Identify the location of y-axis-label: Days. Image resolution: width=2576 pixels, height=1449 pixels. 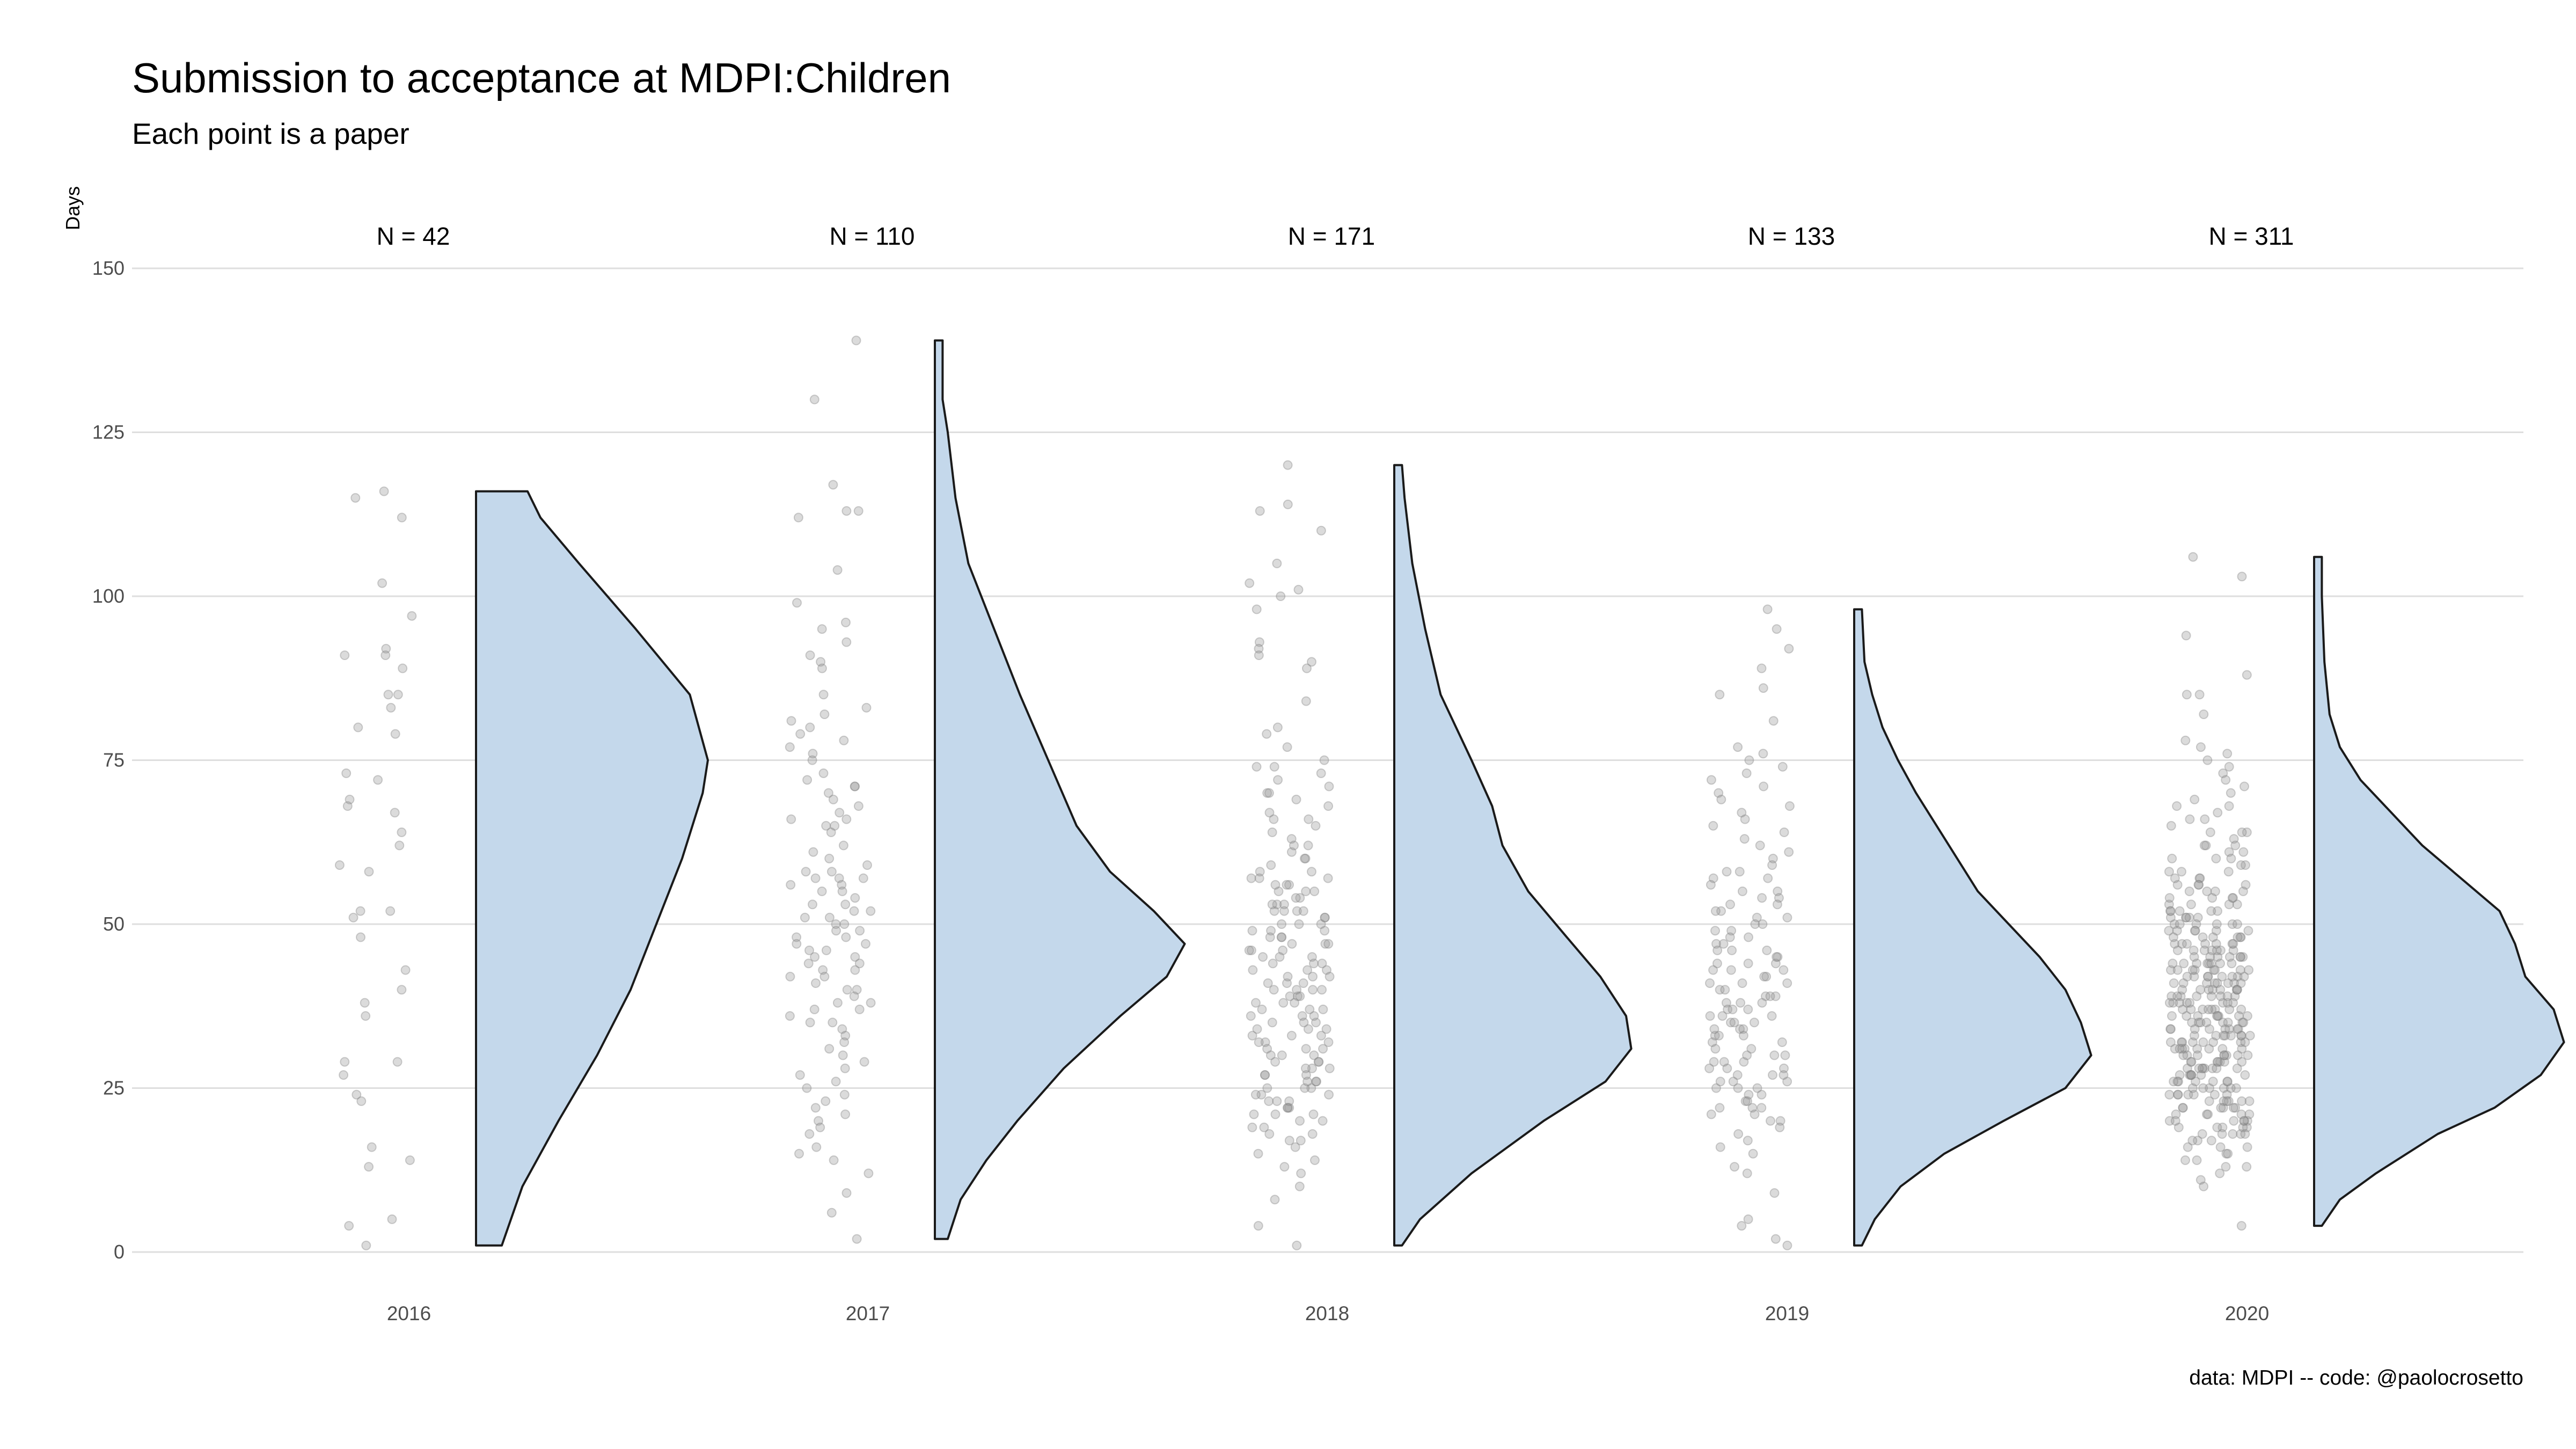
(73, 208).